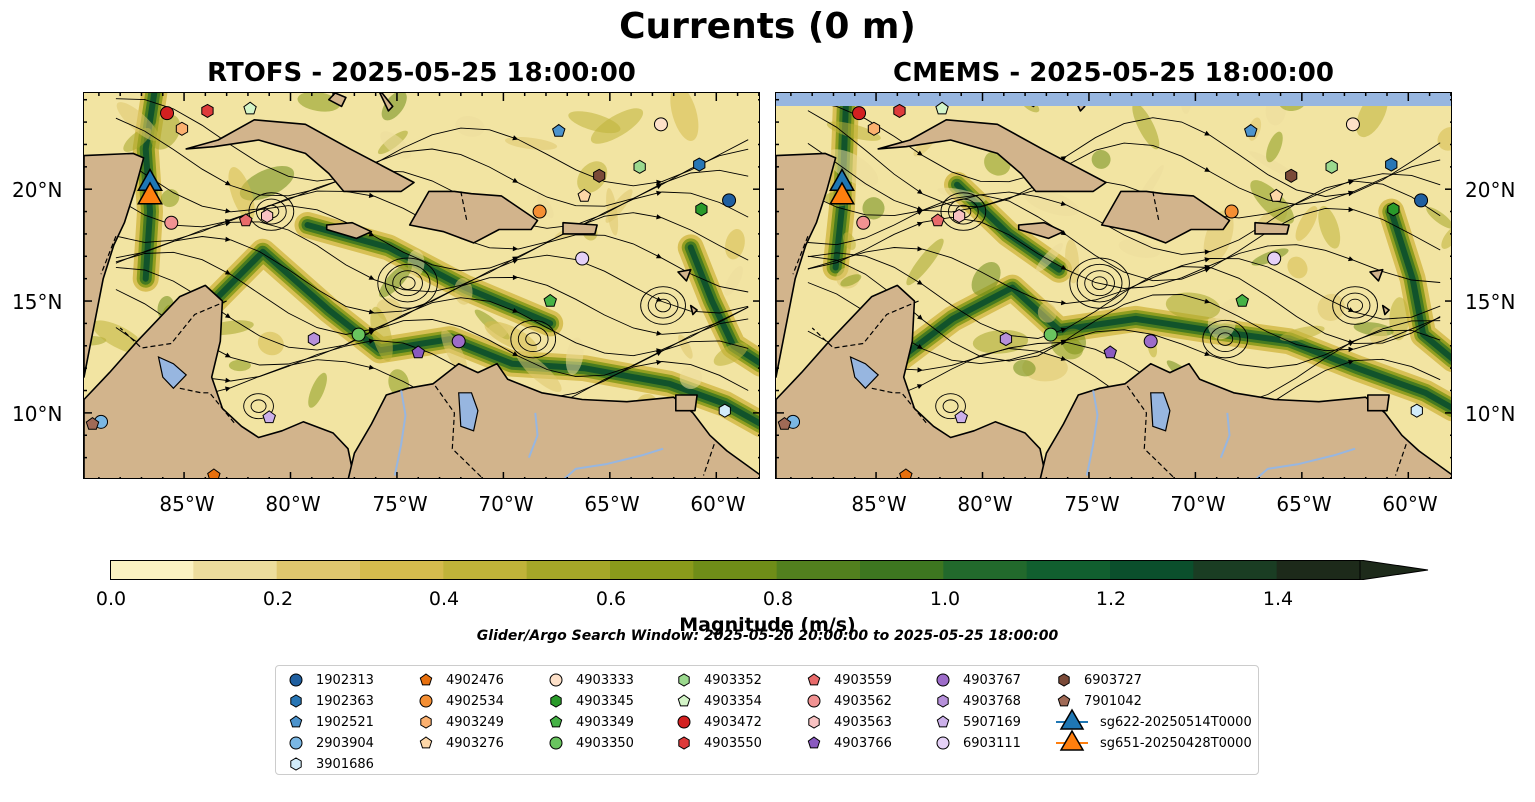 The height and width of the screenshot is (802, 1535). Describe the element at coordinates (37, 414) in the screenshot. I see `lat-label: 10°N` at that location.